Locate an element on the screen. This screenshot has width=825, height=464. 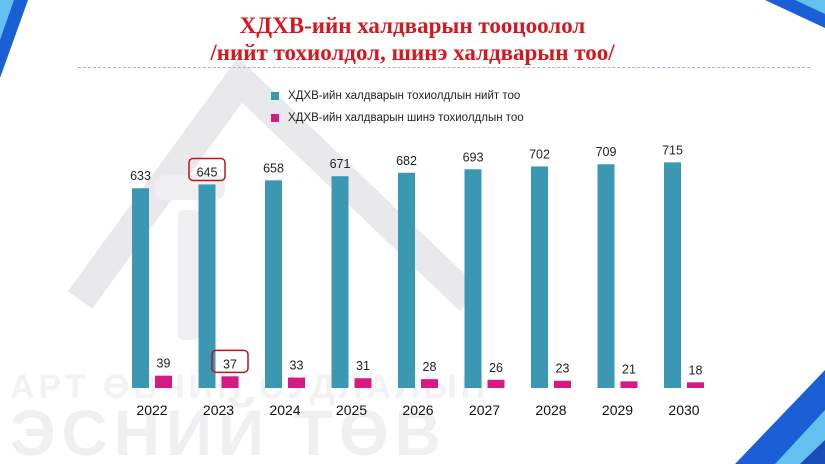
legend-item-new: ХДХВ-ийн халдварын шинэ тохиолдлын тоо is located at coordinates (397, 118).